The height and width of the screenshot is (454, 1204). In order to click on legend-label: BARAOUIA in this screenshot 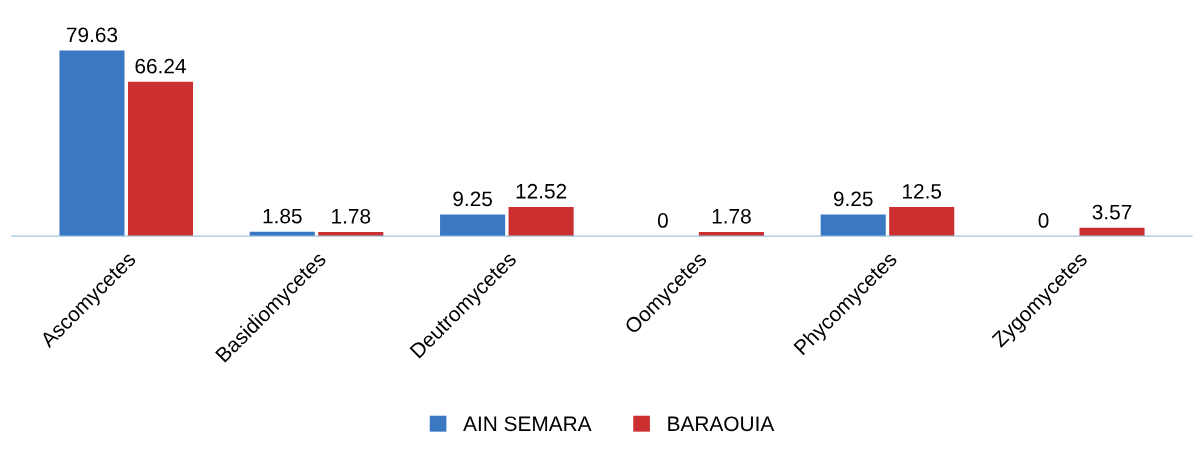, I will do `click(721, 424)`.